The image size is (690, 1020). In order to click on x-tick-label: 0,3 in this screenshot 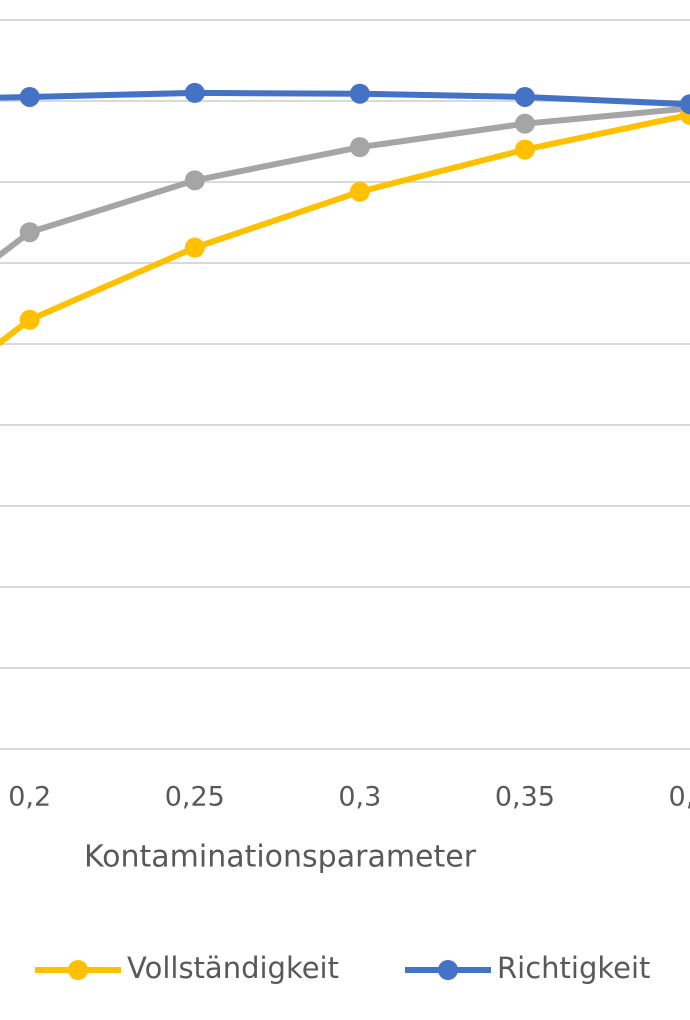, I will do `click(359, 797)`.